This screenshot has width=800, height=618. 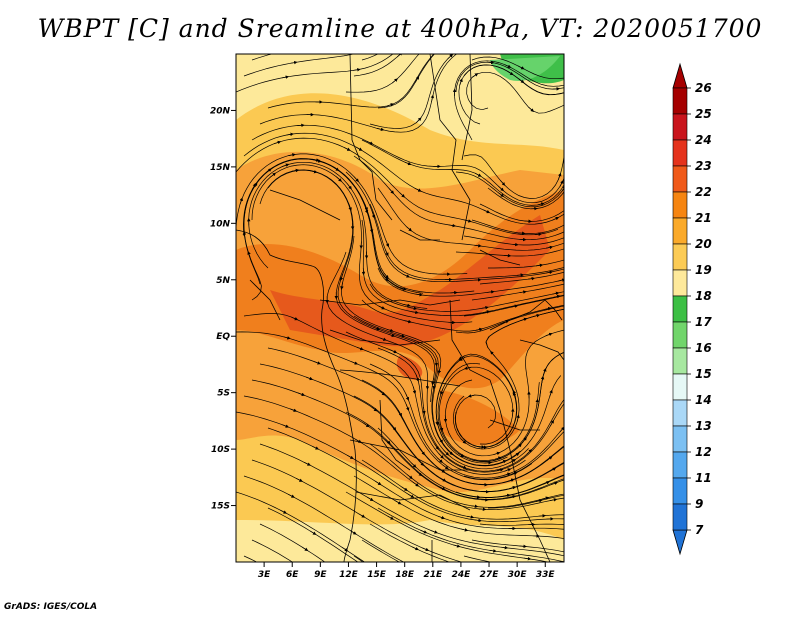 I want to click on lat-tick-label: EQ, so click(x=223, y=337).